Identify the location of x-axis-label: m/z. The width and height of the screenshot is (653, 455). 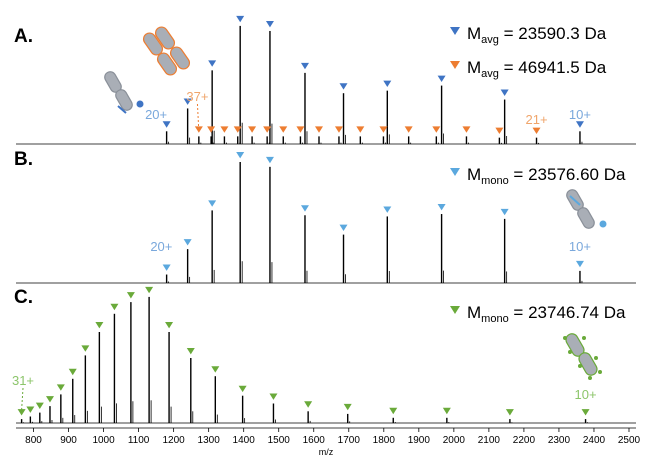
(326, 451).